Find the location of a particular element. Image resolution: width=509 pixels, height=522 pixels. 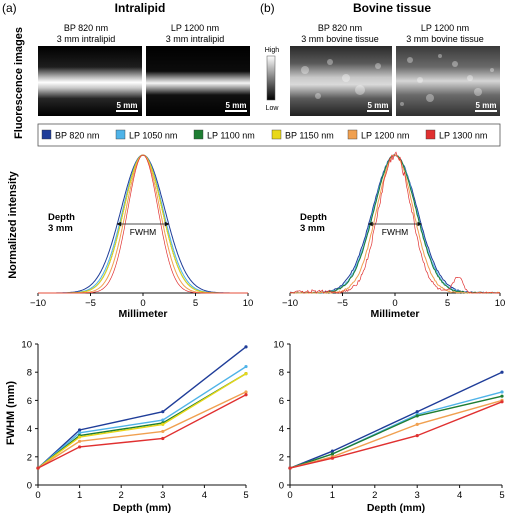

x-tick-label: 4 is located at coordinates (459, 495).